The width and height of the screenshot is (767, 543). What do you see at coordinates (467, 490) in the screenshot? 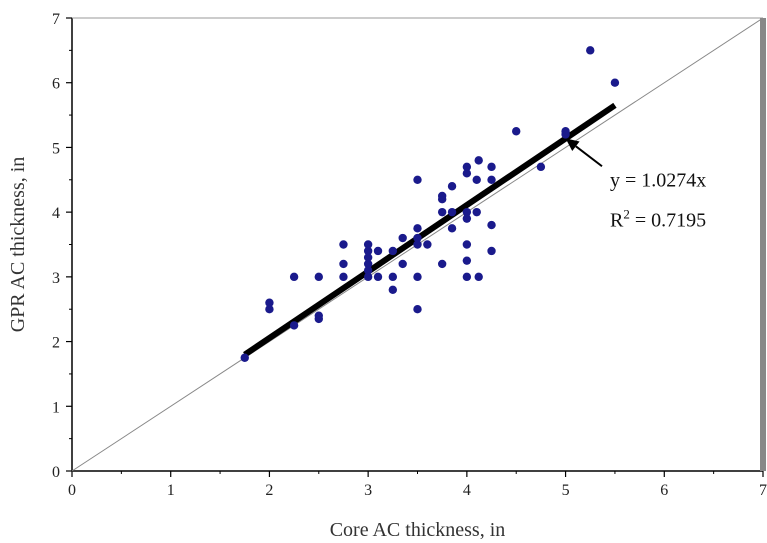
I see `x-tick-label: 4` at bounding box center [467, 490].